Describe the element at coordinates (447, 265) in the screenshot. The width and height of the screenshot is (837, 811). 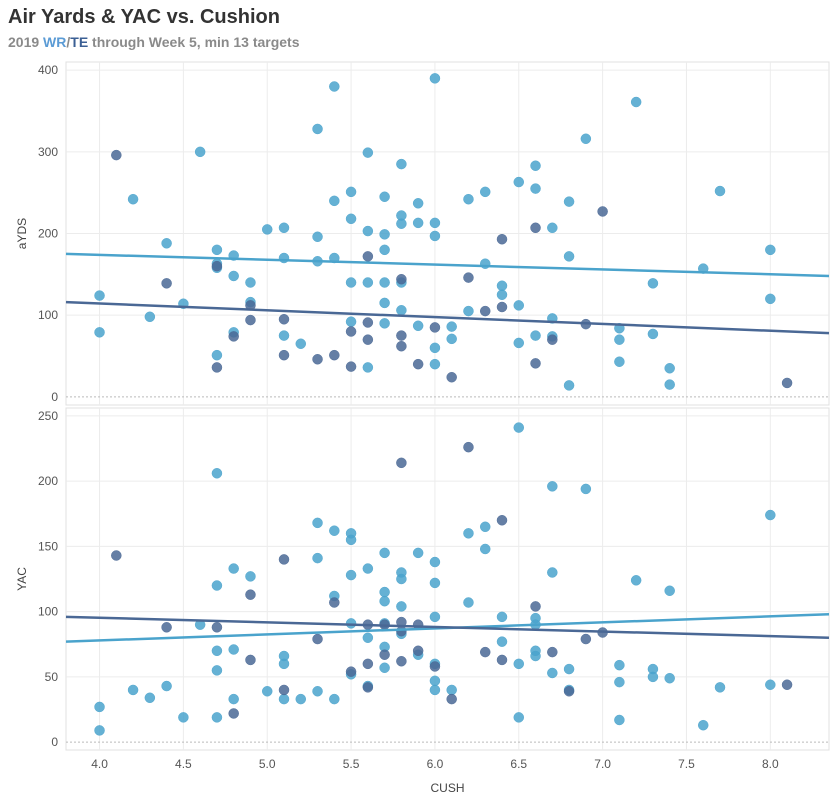
I see `trendline-wr` at that location.